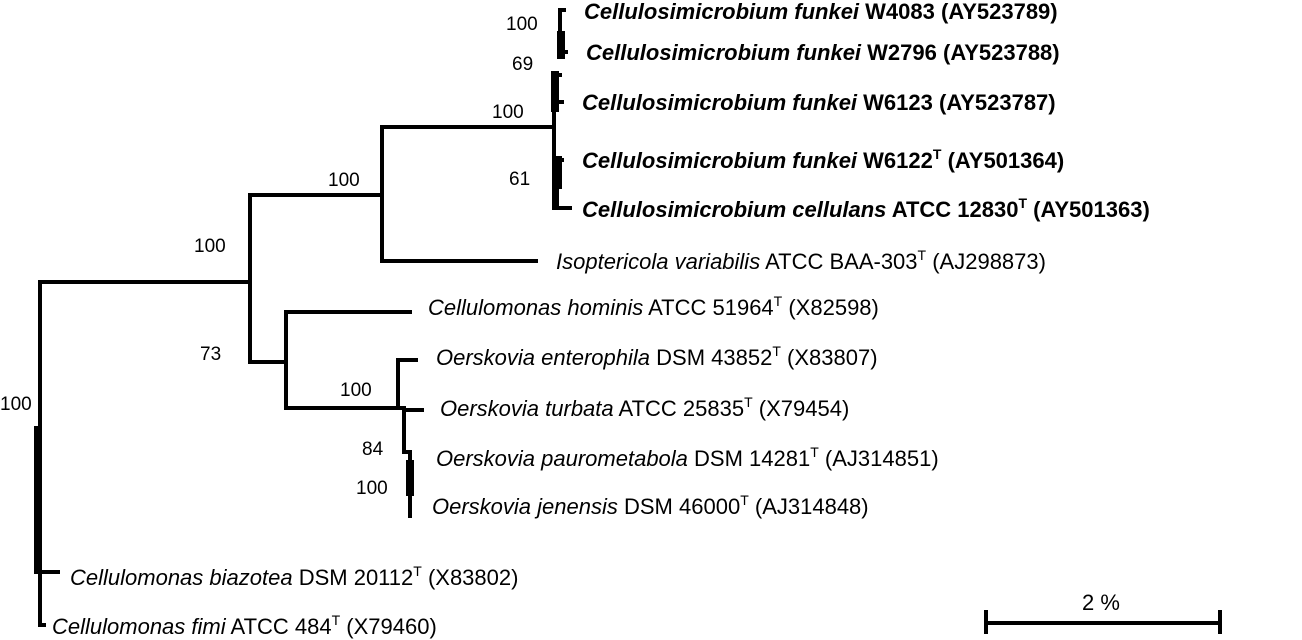 This screenshot has width=1302, height=640. Describe the element at coordinates (527, 408) in the screenshot. I see `taxon-species: Oerskovia turbata` at that location.